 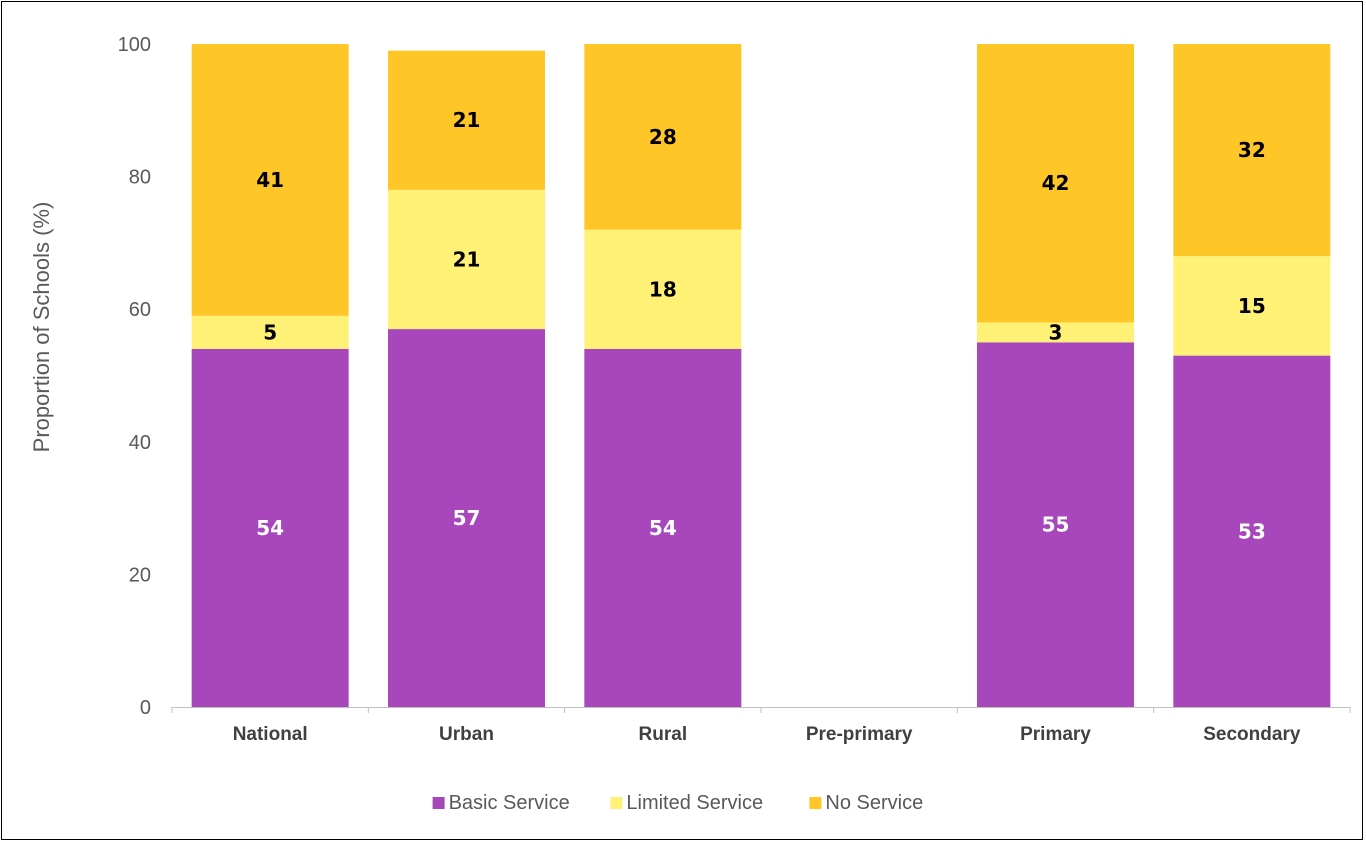 I want to click on bar-urban-basic-service, so click(x=466, y=518).